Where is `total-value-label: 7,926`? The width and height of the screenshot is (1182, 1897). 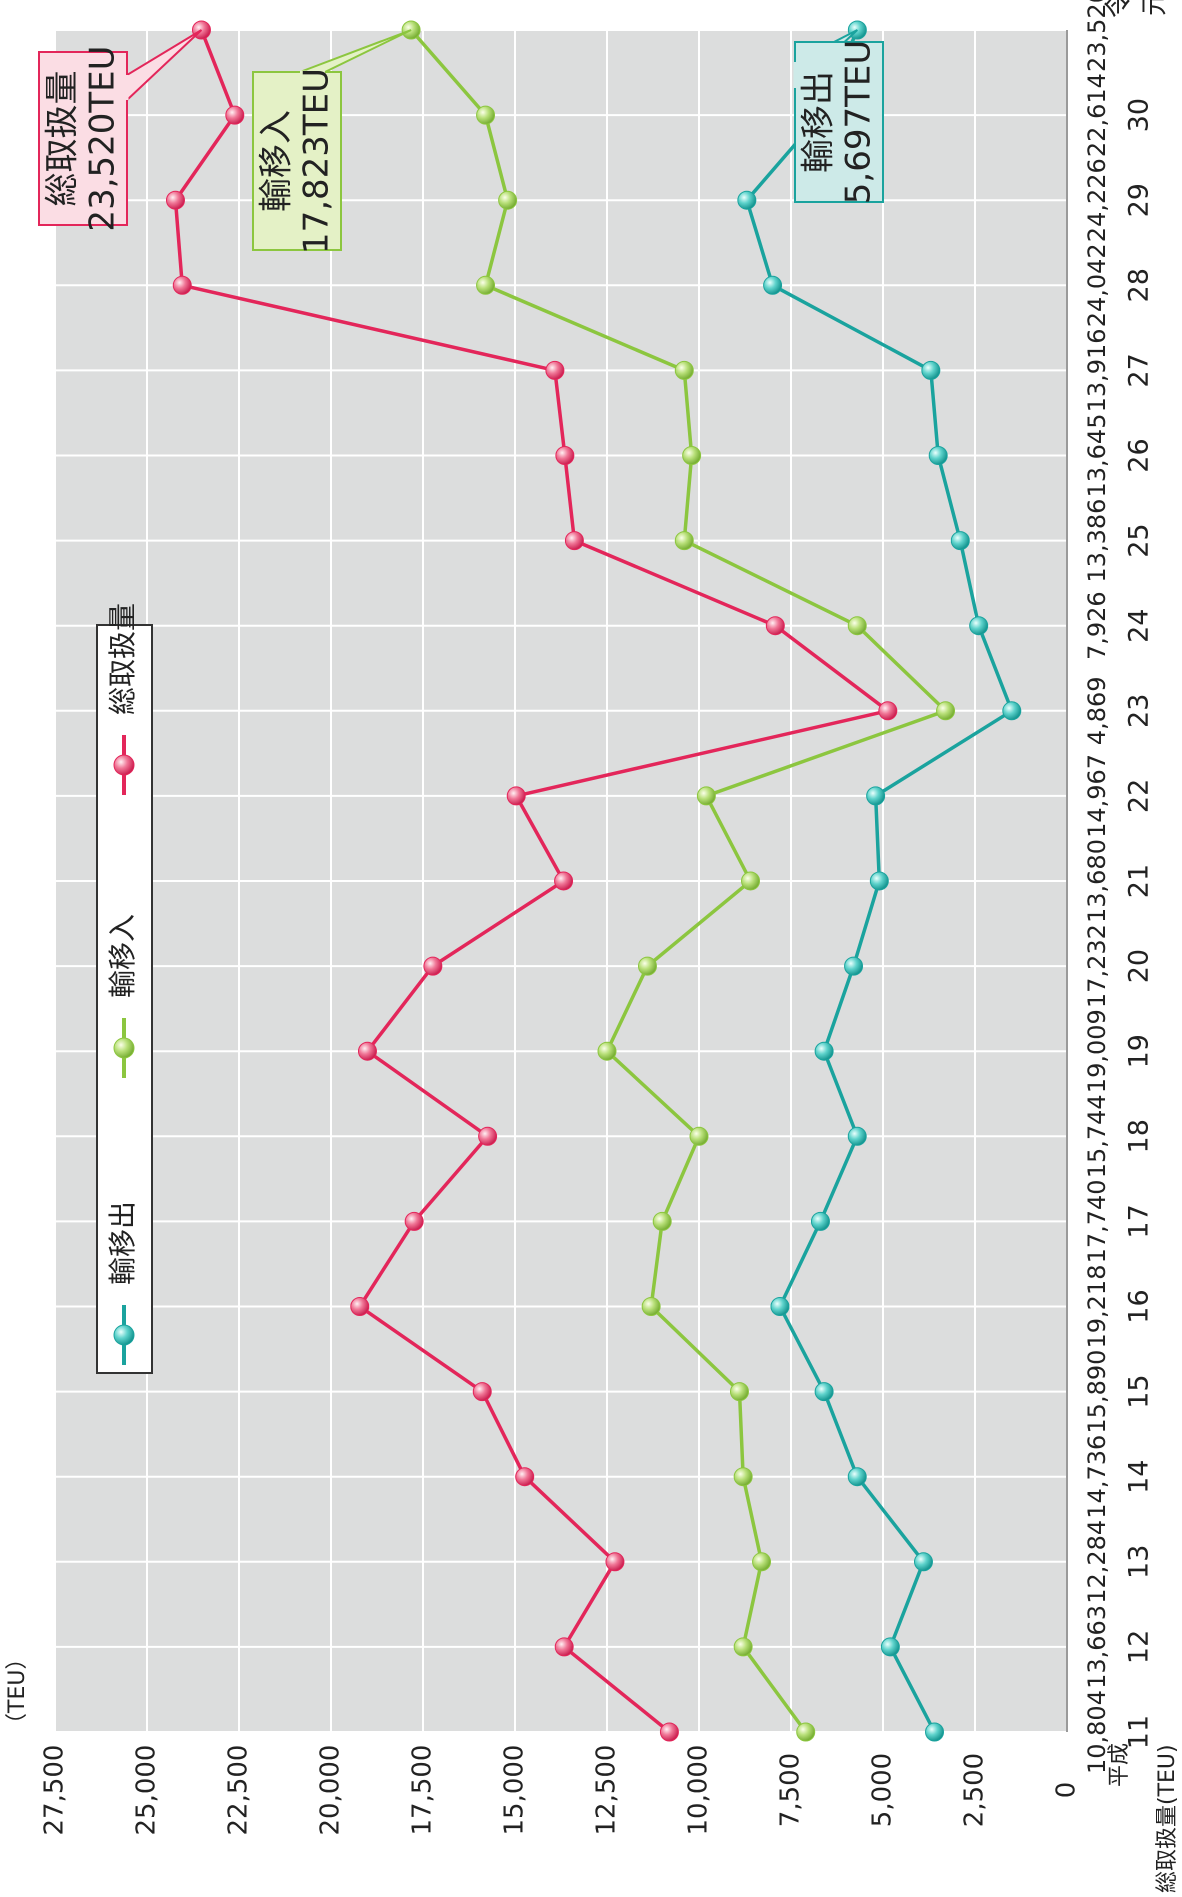
total-value-label: 7,926 is located at coordinates (1097, 625).